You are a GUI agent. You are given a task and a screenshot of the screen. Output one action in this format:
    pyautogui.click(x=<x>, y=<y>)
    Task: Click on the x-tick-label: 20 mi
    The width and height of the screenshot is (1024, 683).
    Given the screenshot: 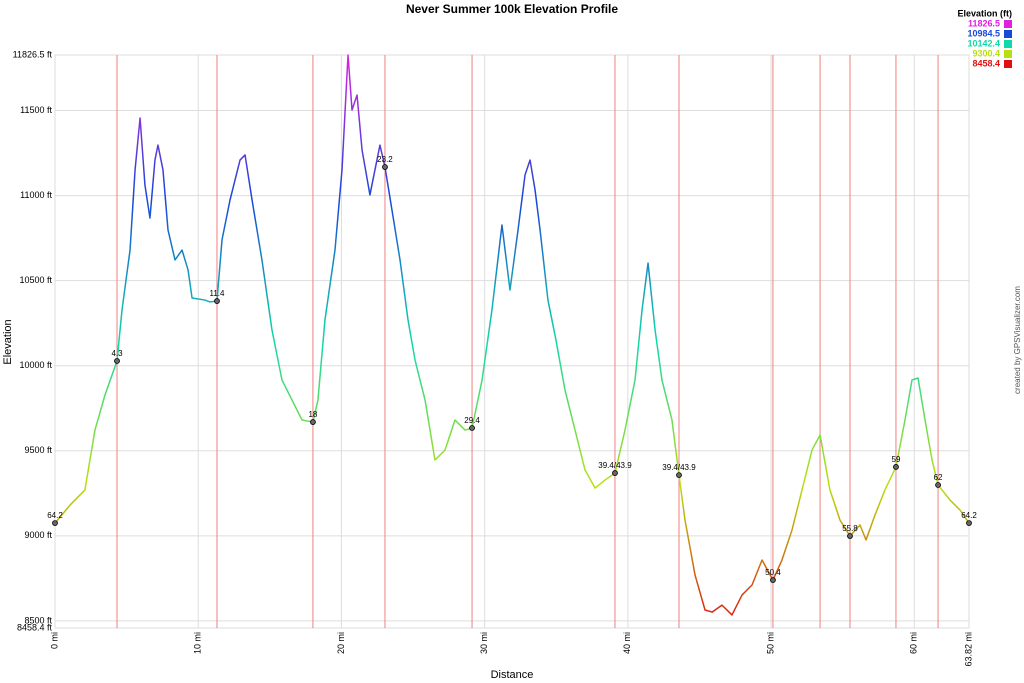 What is the action you would take?
    pyautogui.click(x=341, y=643)
    